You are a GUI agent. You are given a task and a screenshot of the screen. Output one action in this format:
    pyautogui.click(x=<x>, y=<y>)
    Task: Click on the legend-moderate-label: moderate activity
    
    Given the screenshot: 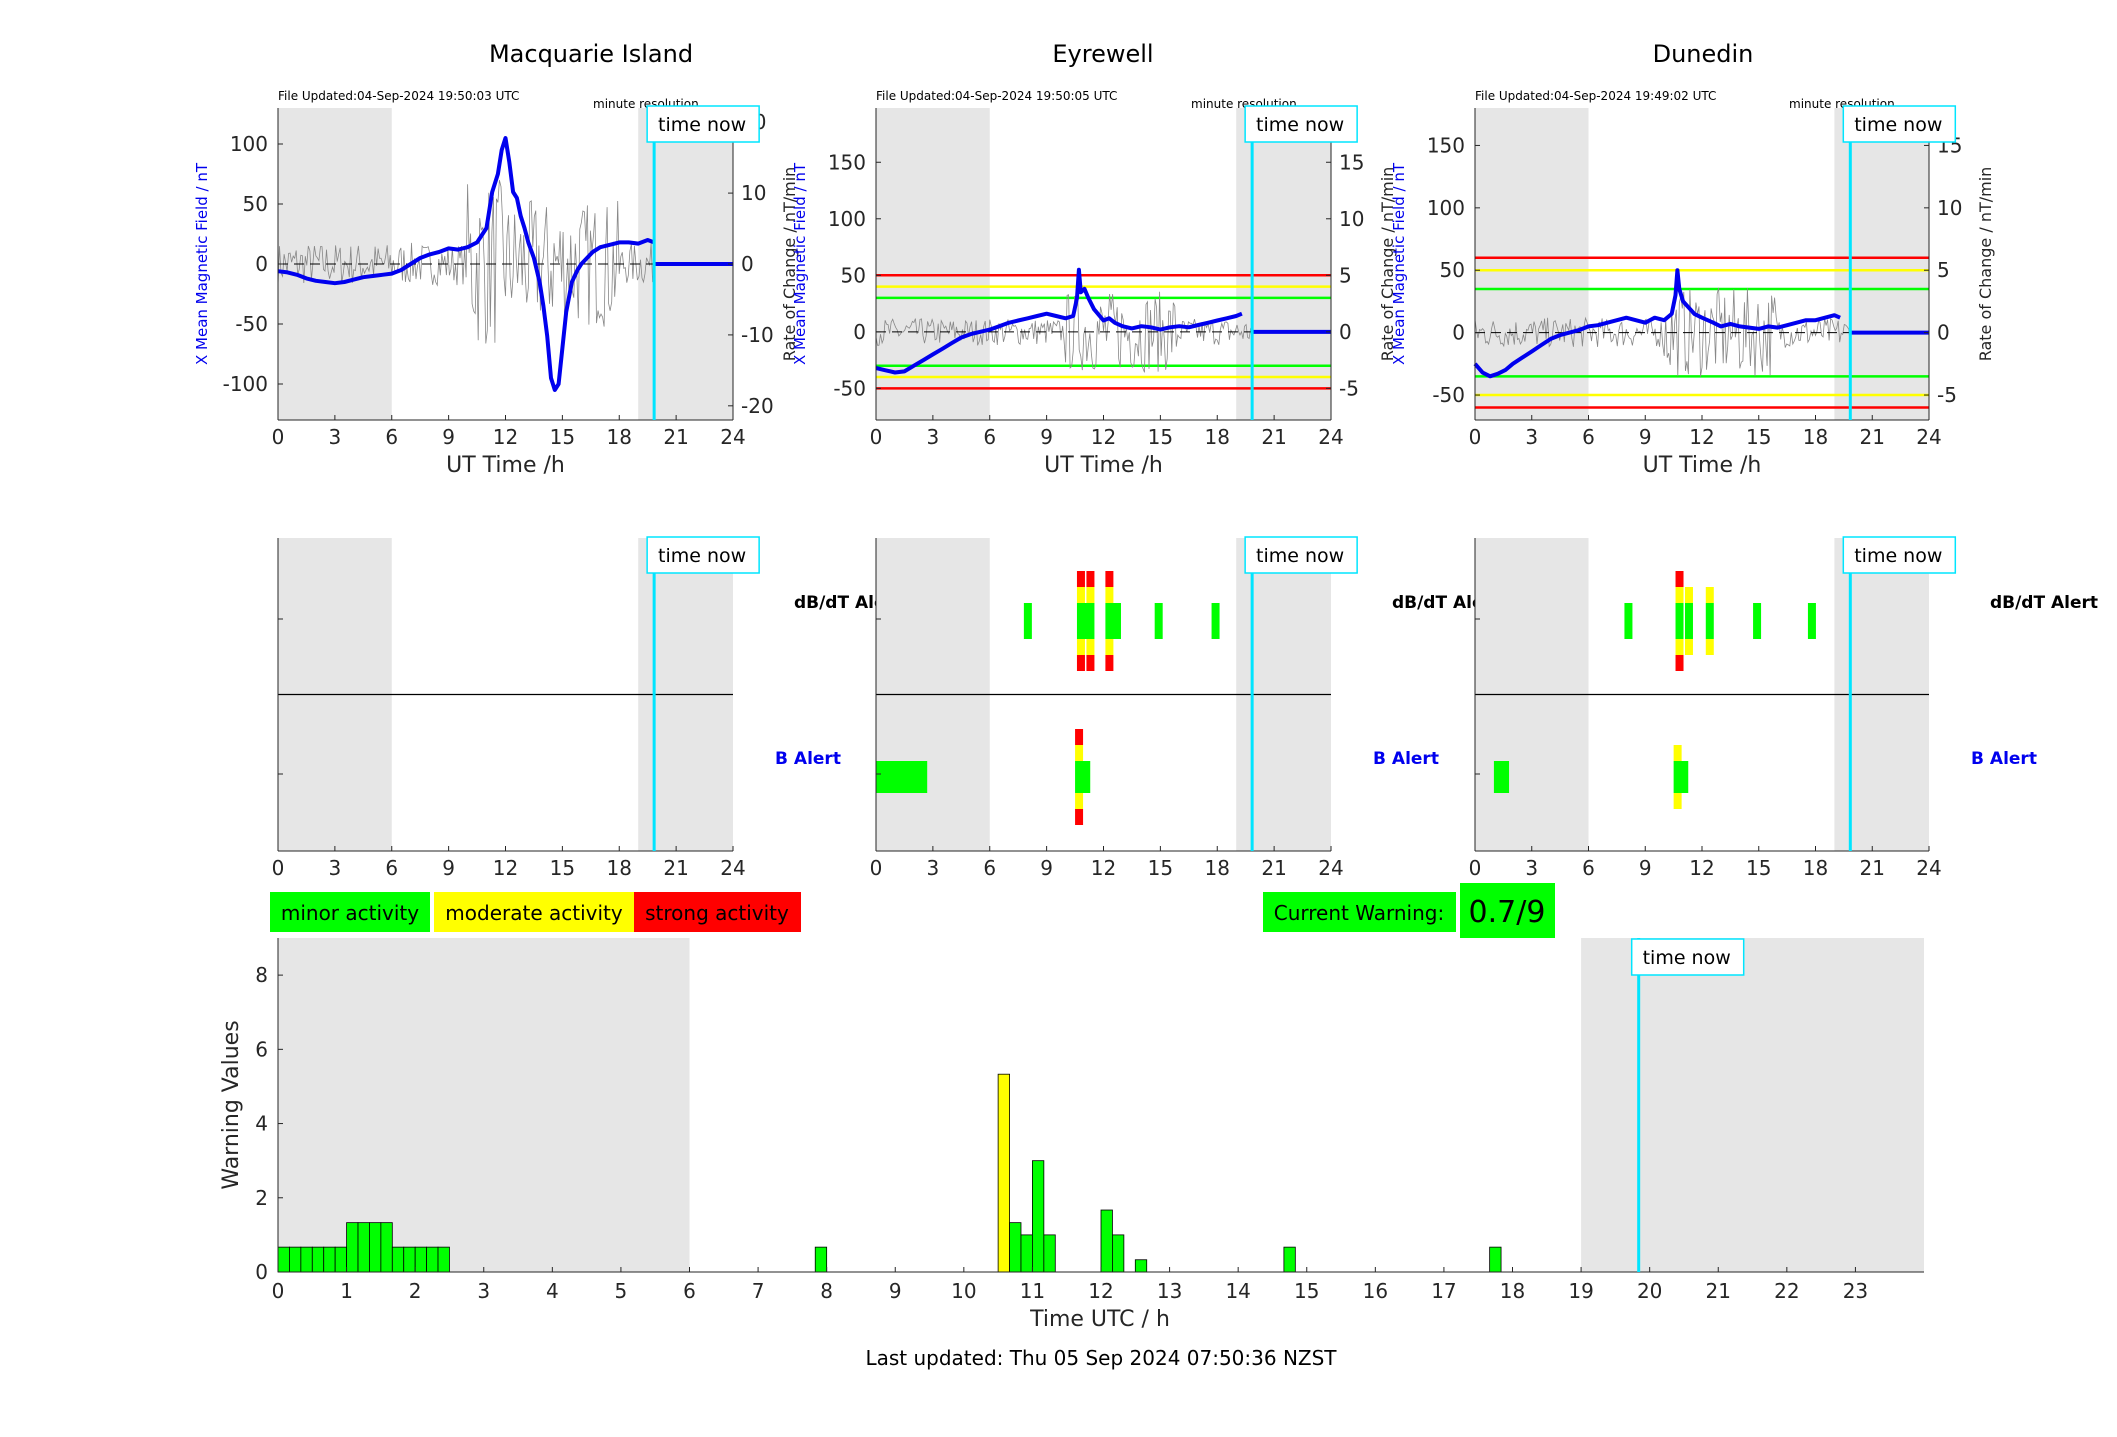 What is the action you would take?
    pyautogui.click(x=534, y=913)
    